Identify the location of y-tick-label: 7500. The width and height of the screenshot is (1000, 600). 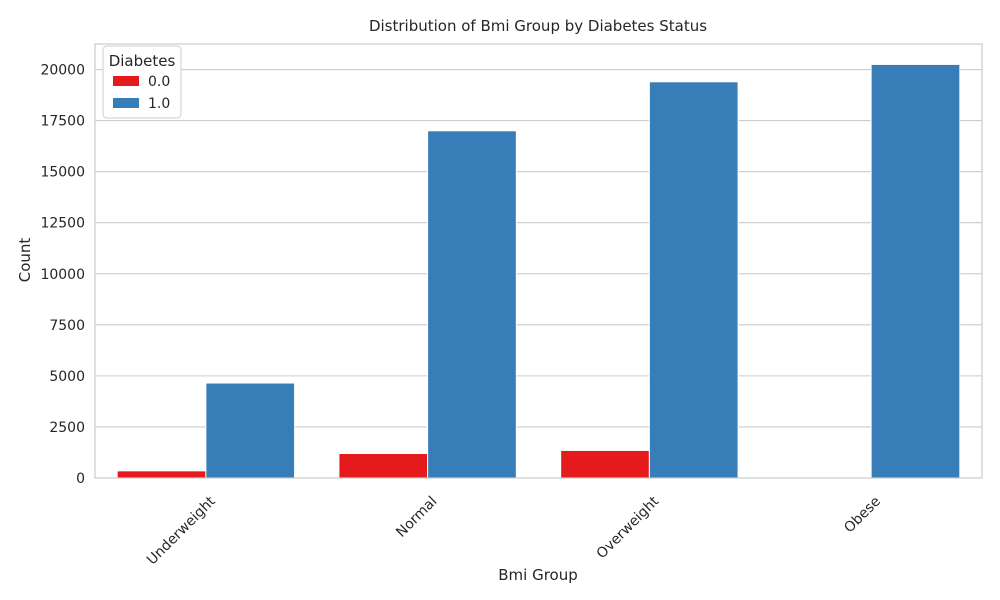
(67, 326).